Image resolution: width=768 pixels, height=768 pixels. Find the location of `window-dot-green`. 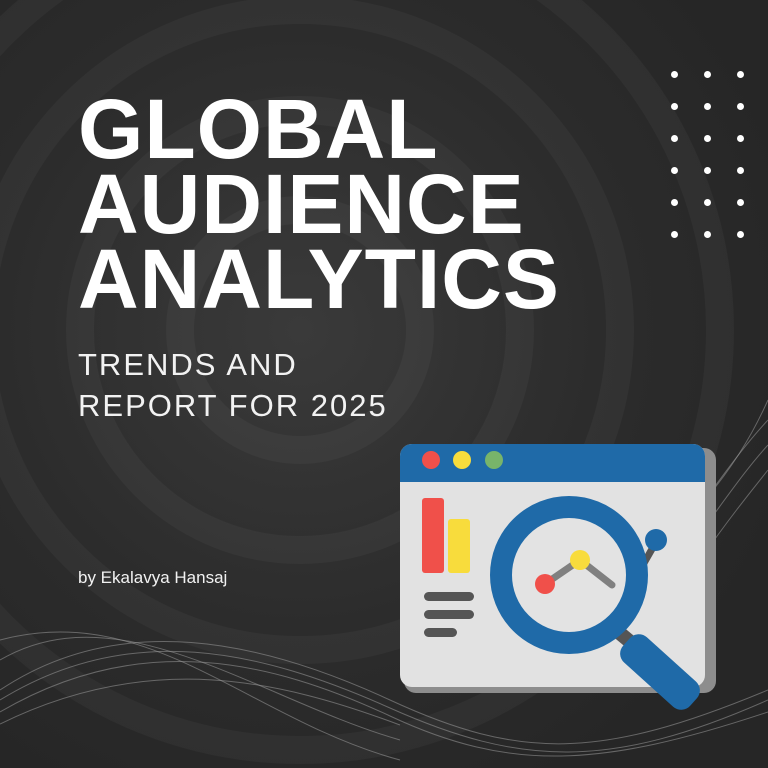

window-dot-green is located at coordinates (494, 460).